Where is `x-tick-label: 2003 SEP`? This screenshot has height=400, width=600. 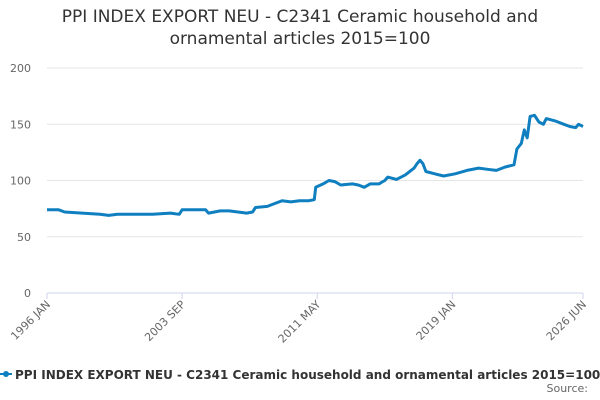
x-tick-label: 2003 SEP is located at coordinates (165, 321).